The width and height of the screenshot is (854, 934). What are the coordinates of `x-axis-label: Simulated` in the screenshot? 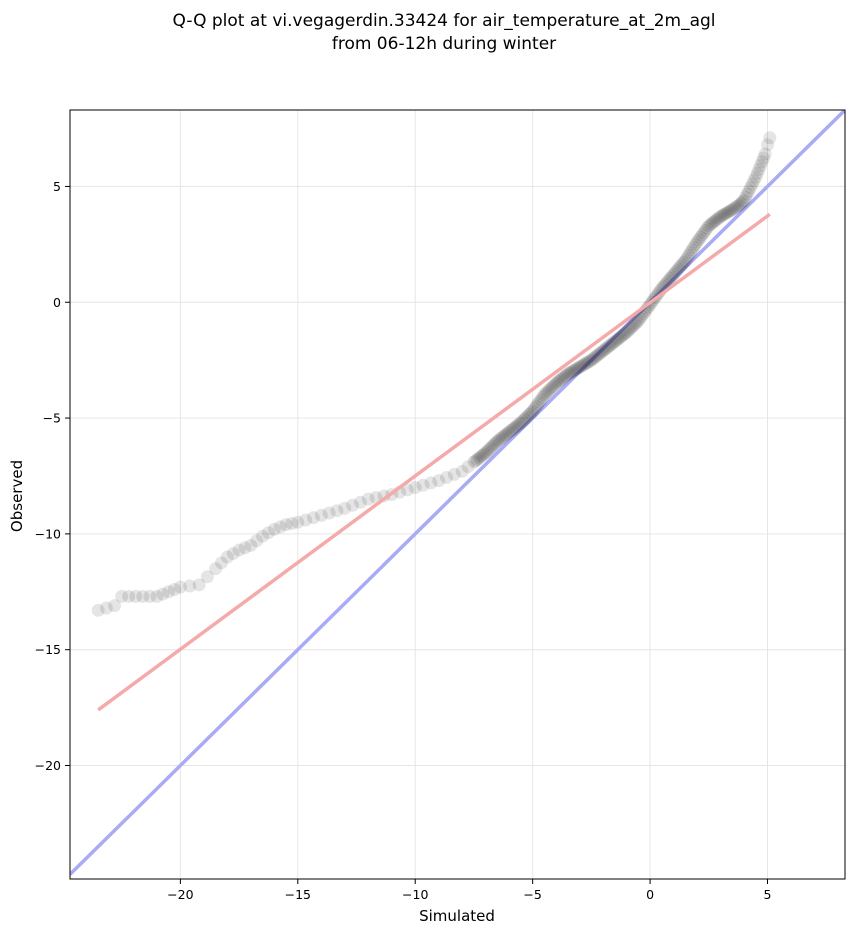 It's located at (457, 916).